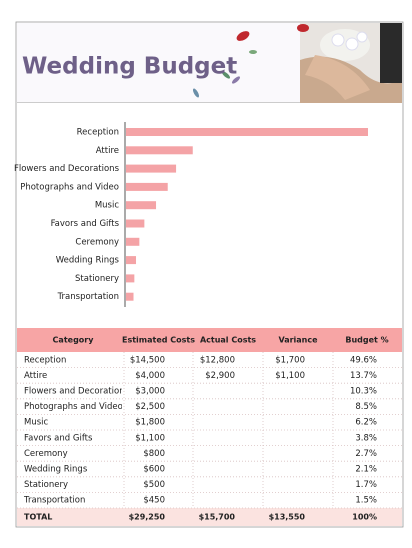  I want to click on table-cell: 6.2%, so click(366, 423).